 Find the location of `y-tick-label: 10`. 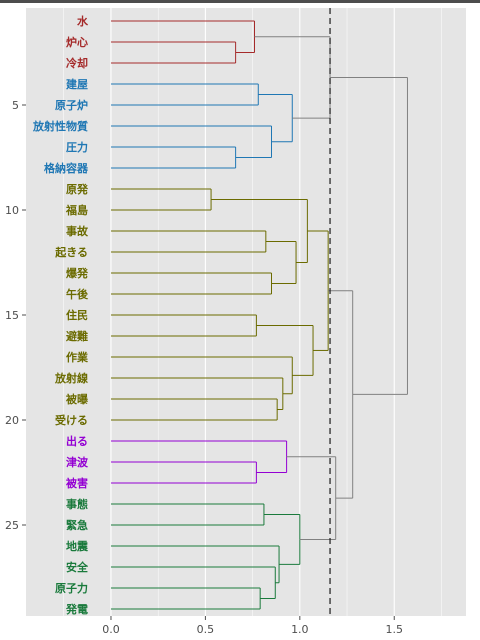

y-tick-label: 10 is located at coordinates (12, 210).